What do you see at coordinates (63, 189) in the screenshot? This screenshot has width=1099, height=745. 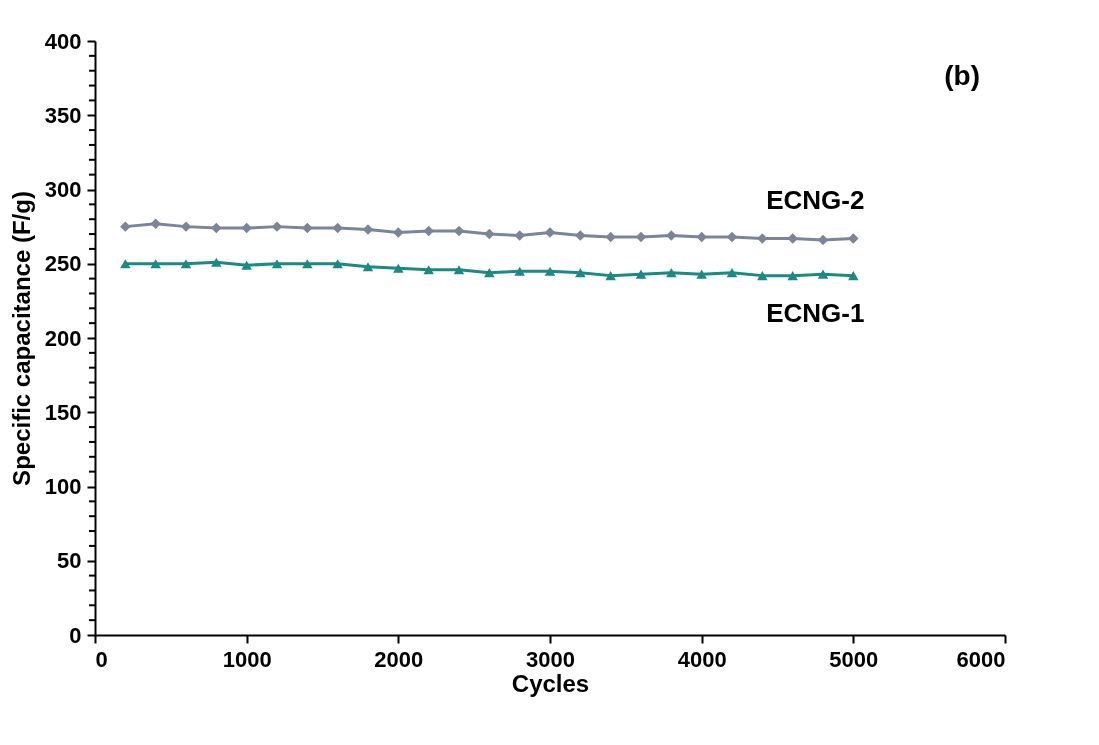 I see `y-tick-label: 300` at bounding box center [63, 189].